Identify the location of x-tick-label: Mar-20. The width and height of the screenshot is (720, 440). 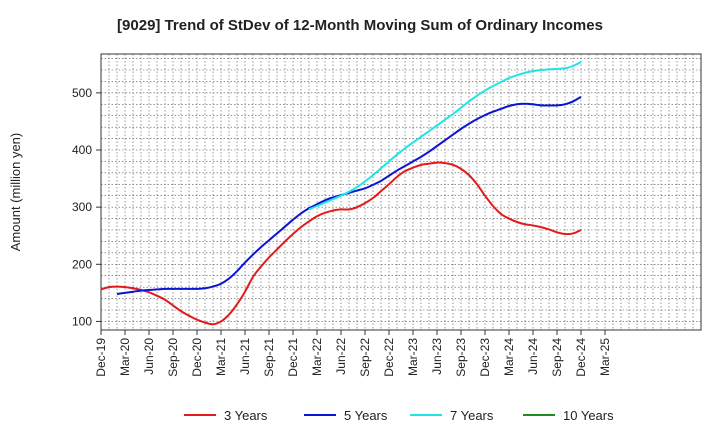
(125, 357).